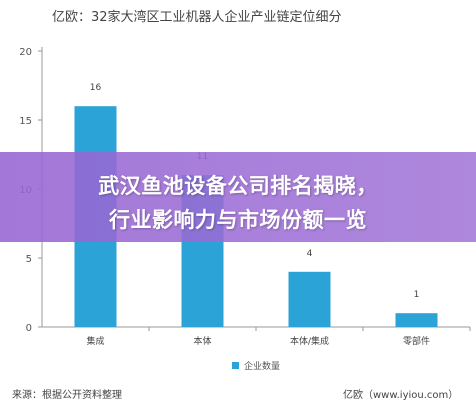  Describe the element at coordinates (401, 395) in the screenshot. I see `credit-note: 亿欧（www.iyiou.com）` at that location.